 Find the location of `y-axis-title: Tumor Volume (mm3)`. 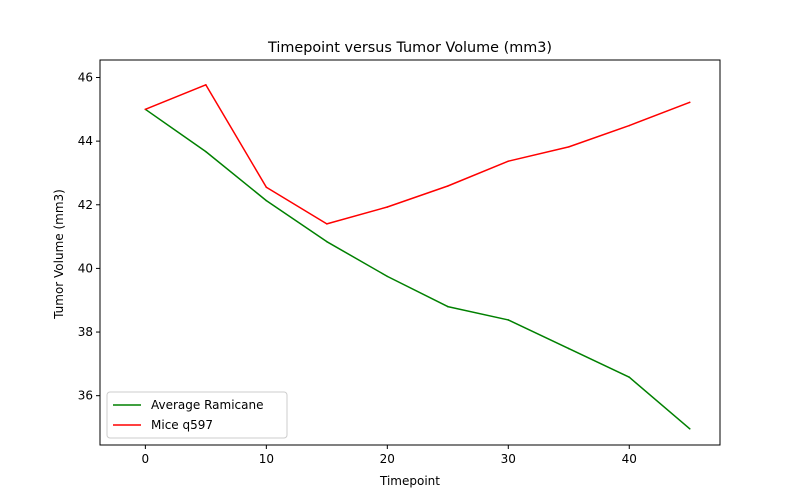

y-axis-title: Tumor Volume (mm3) is located at coordinates (59, 254).